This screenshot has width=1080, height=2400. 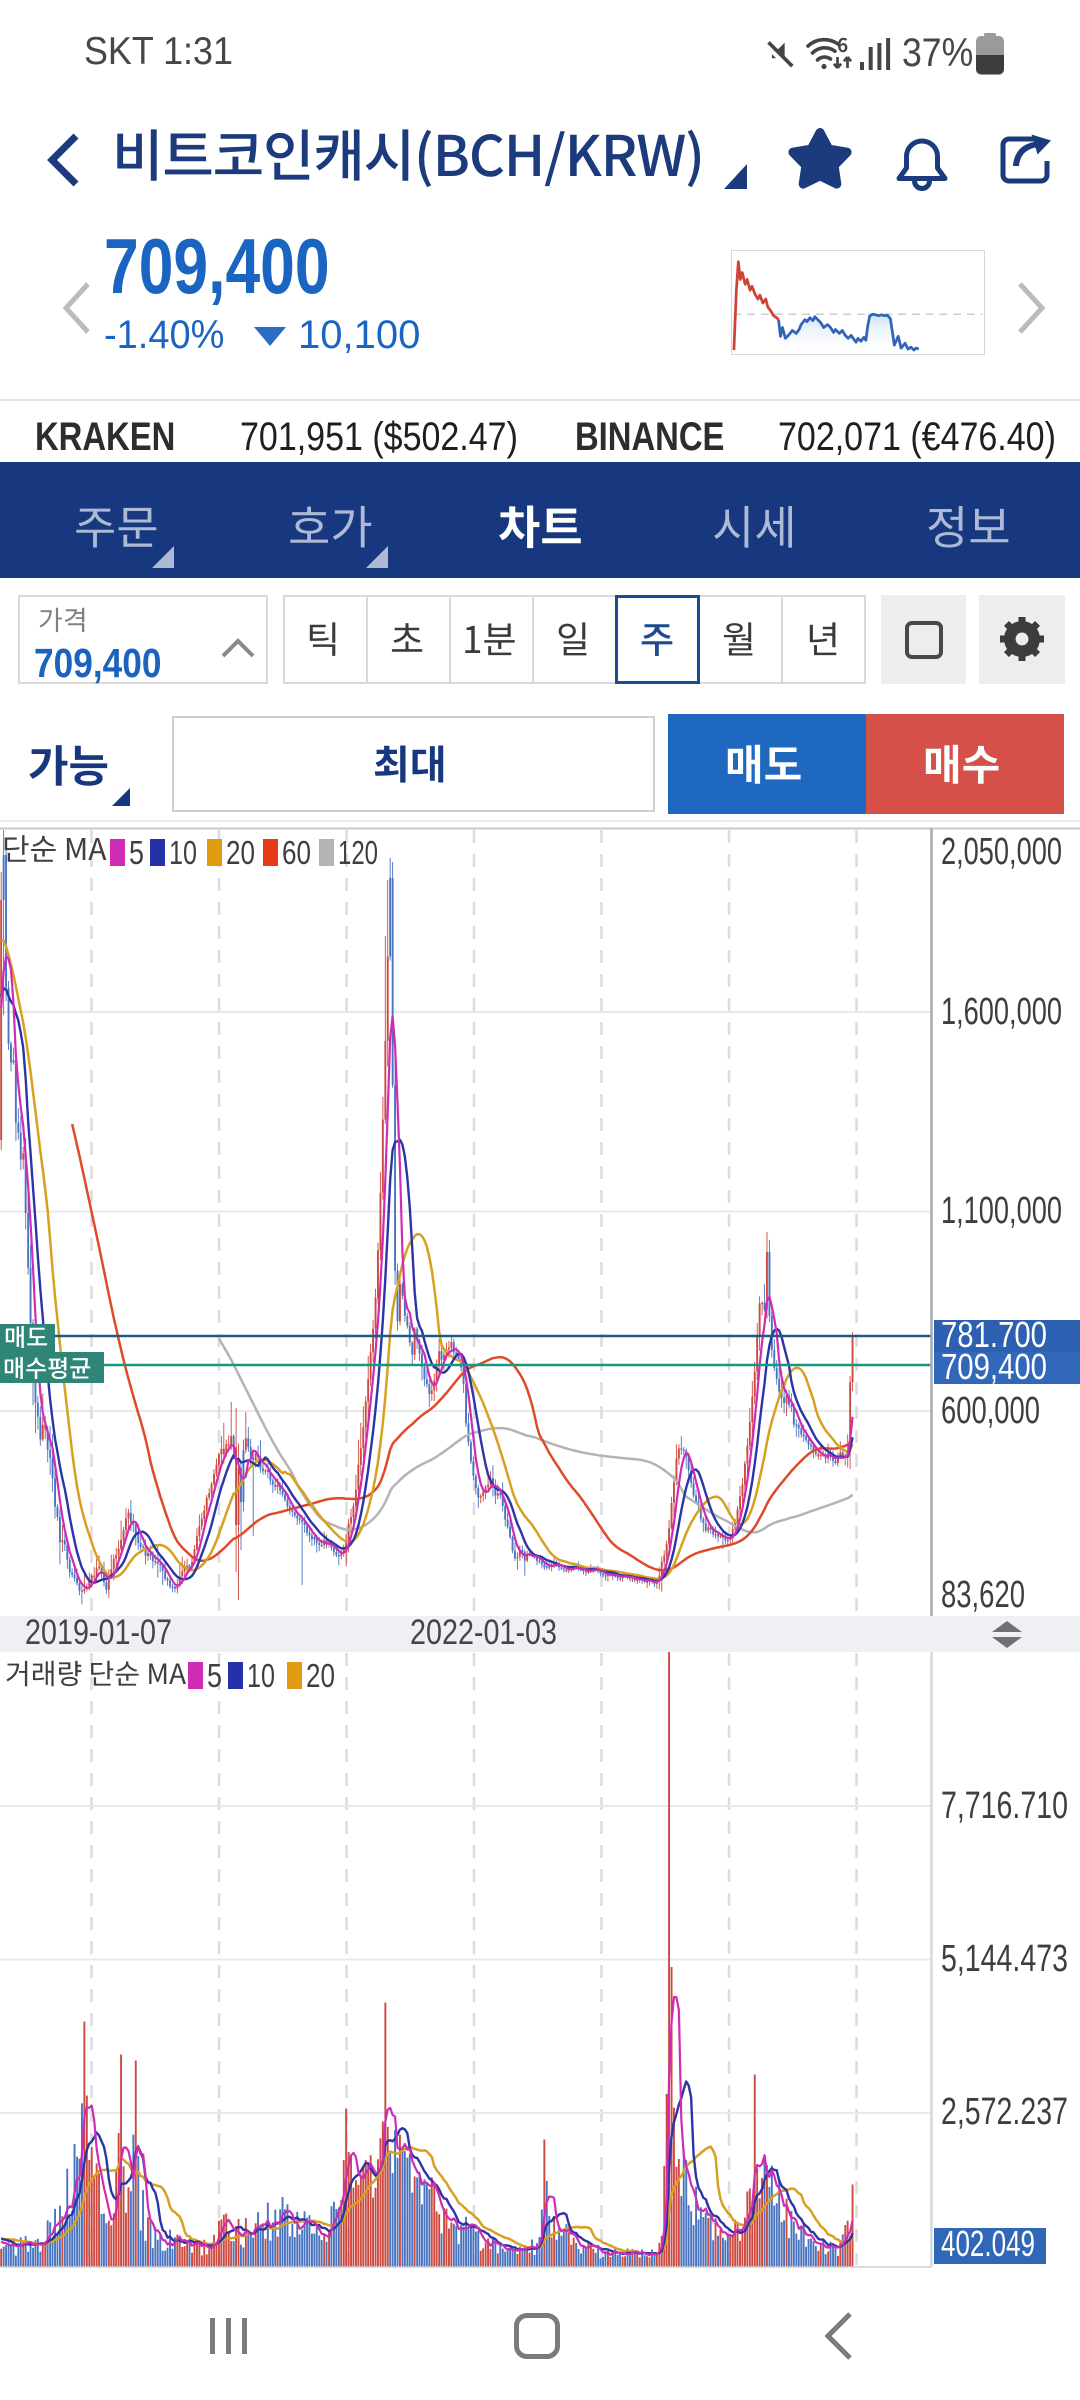 I want to click on svg-text: 709,400, so click(x=994, y=1366).